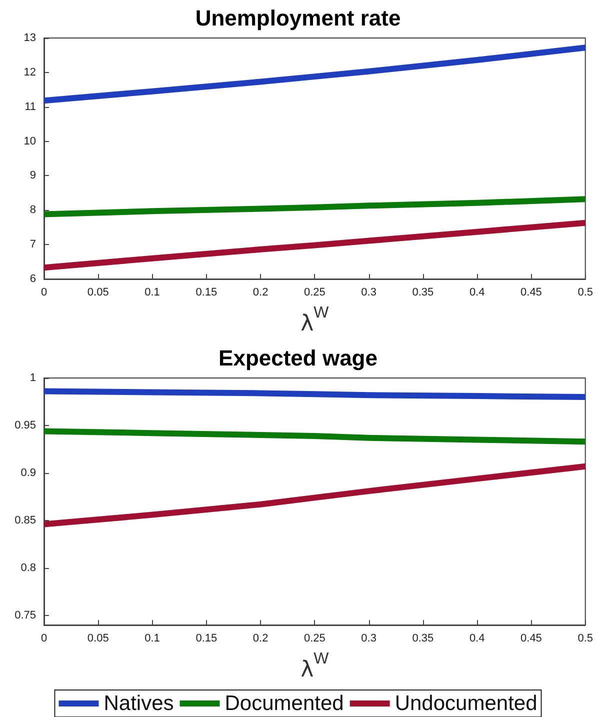 The height and width of the screenshot is (717, 596). Describe the element at coordinates (466, 703) in the screenshot. I see `legend-label: Undocumented` at that location.